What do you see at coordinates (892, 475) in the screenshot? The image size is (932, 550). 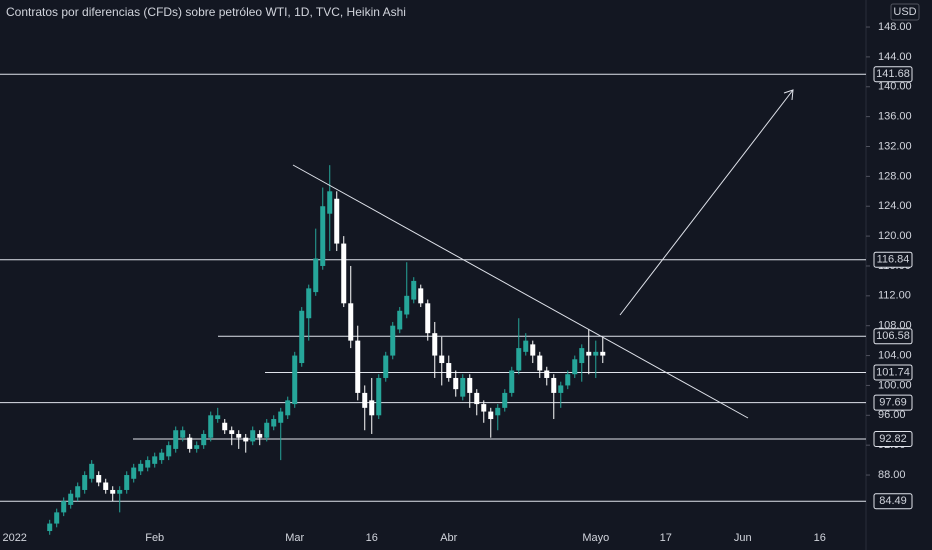 I see `y-tick-label: 88.00` at bounding box center [892, 475].